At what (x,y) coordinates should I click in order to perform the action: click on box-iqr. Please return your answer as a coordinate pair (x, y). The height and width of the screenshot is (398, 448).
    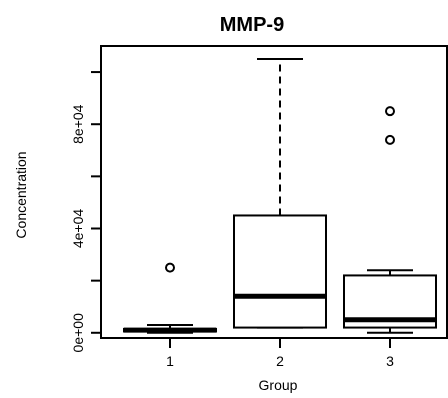
    Looking at the image, I should click on (280, 271).